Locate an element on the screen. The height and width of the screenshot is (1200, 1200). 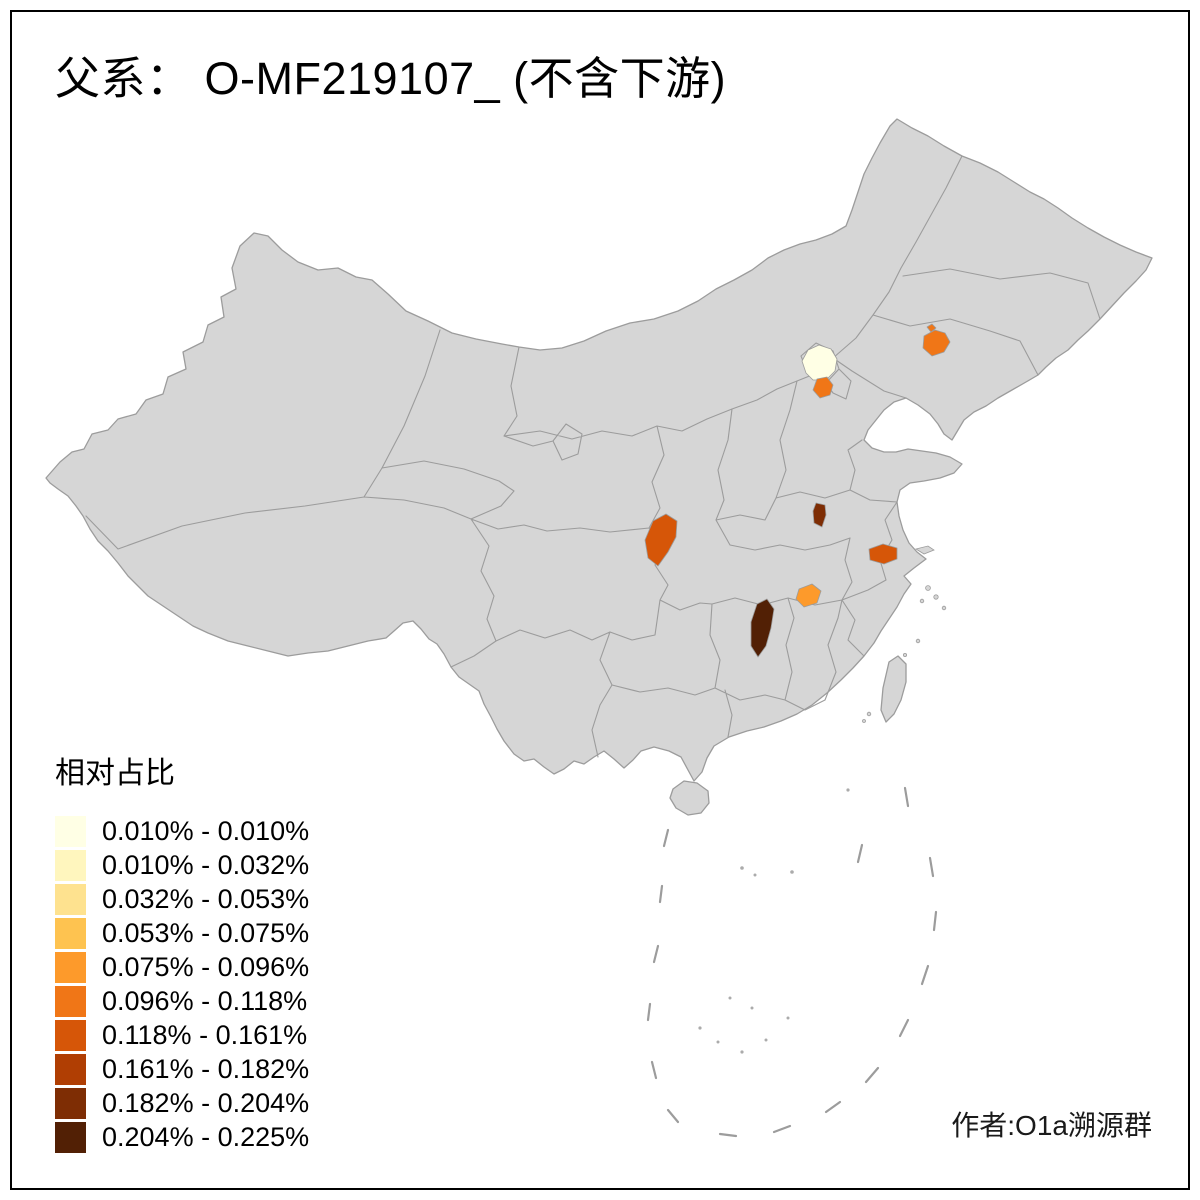
highlighted-regions is located at coordinates (797, 490).